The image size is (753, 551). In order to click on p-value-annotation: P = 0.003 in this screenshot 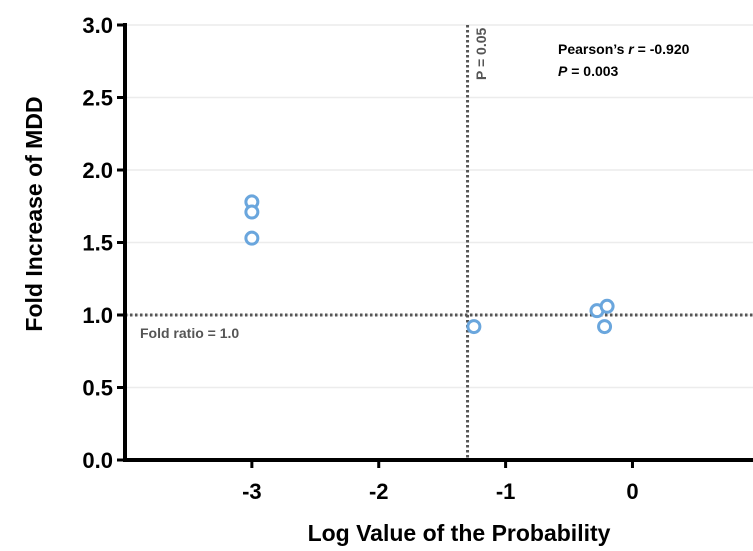, I will do `click(588, 71)`.